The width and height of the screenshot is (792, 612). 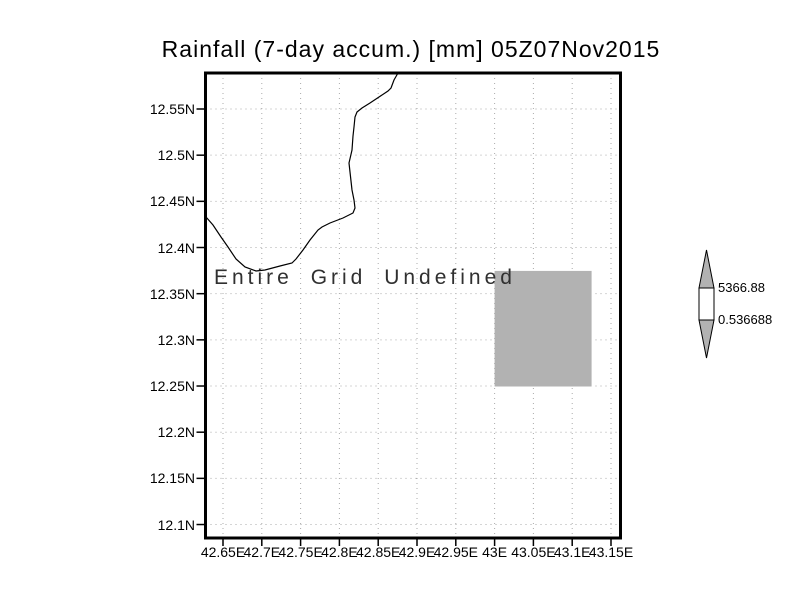 What do you see at coordinates (417, 552) in the screenshot?
I see `x-tick-label: 42.9E` at bounding box center [417, 552].